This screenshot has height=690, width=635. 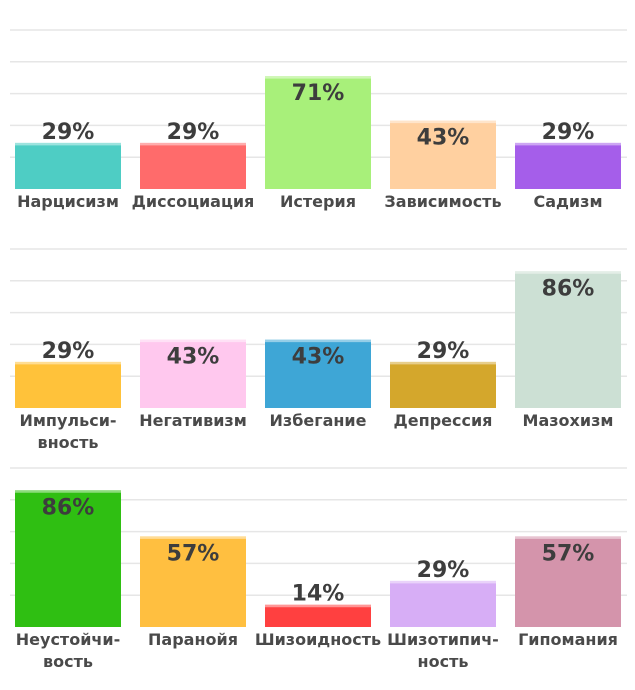 I want to click on category-label: Истерия, so click(x=318, y=201).